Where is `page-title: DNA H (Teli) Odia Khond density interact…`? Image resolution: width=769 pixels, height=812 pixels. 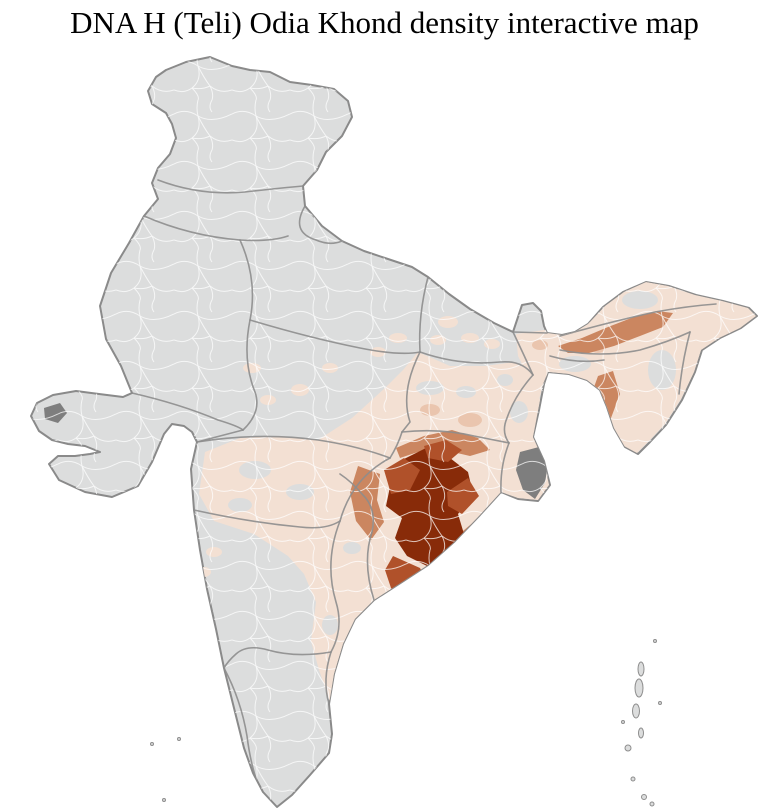 page-title: DNA H (Teli) Odia Khond density interact… is located at coordinates (384, 22).